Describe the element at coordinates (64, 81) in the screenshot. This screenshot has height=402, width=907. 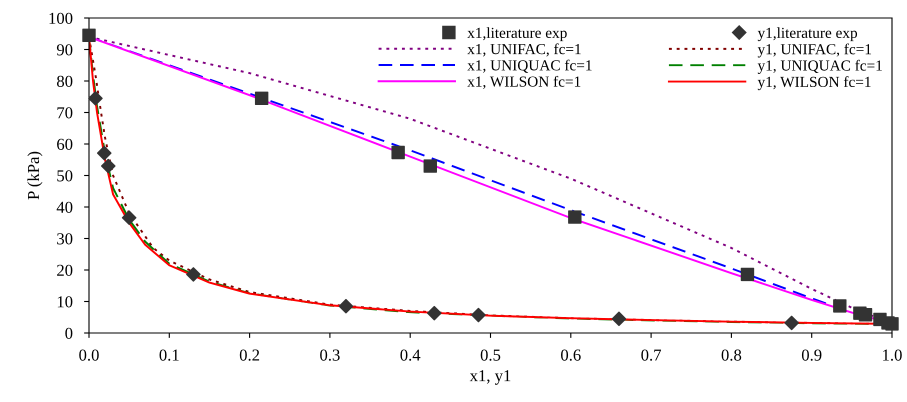
I see `y-tick-label: 80` at that location.